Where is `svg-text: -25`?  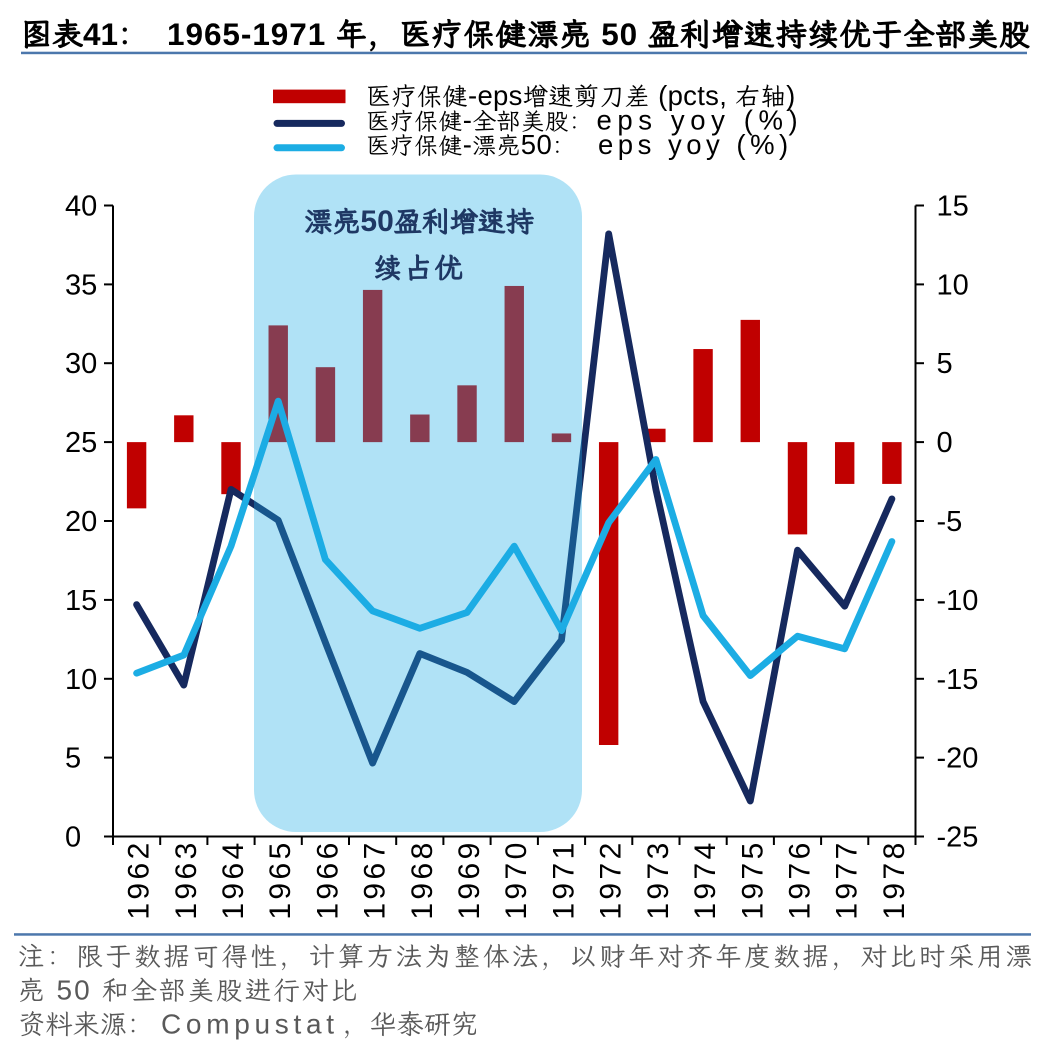 svg-text: -25 is located at coordinates (958, 838).